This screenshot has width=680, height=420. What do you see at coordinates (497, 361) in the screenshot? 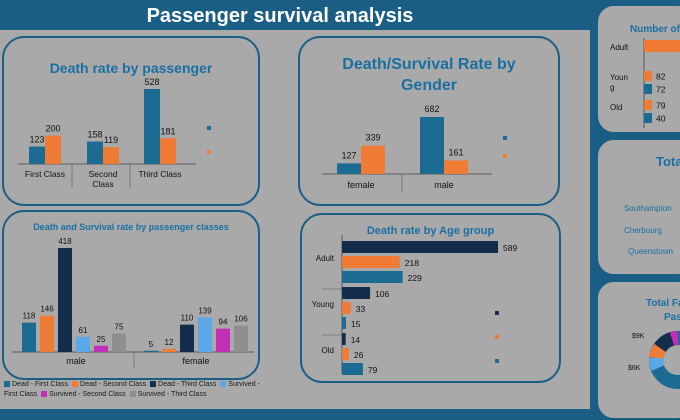
I see `legend-swatch-first-class` at bounding box center [497, 361].